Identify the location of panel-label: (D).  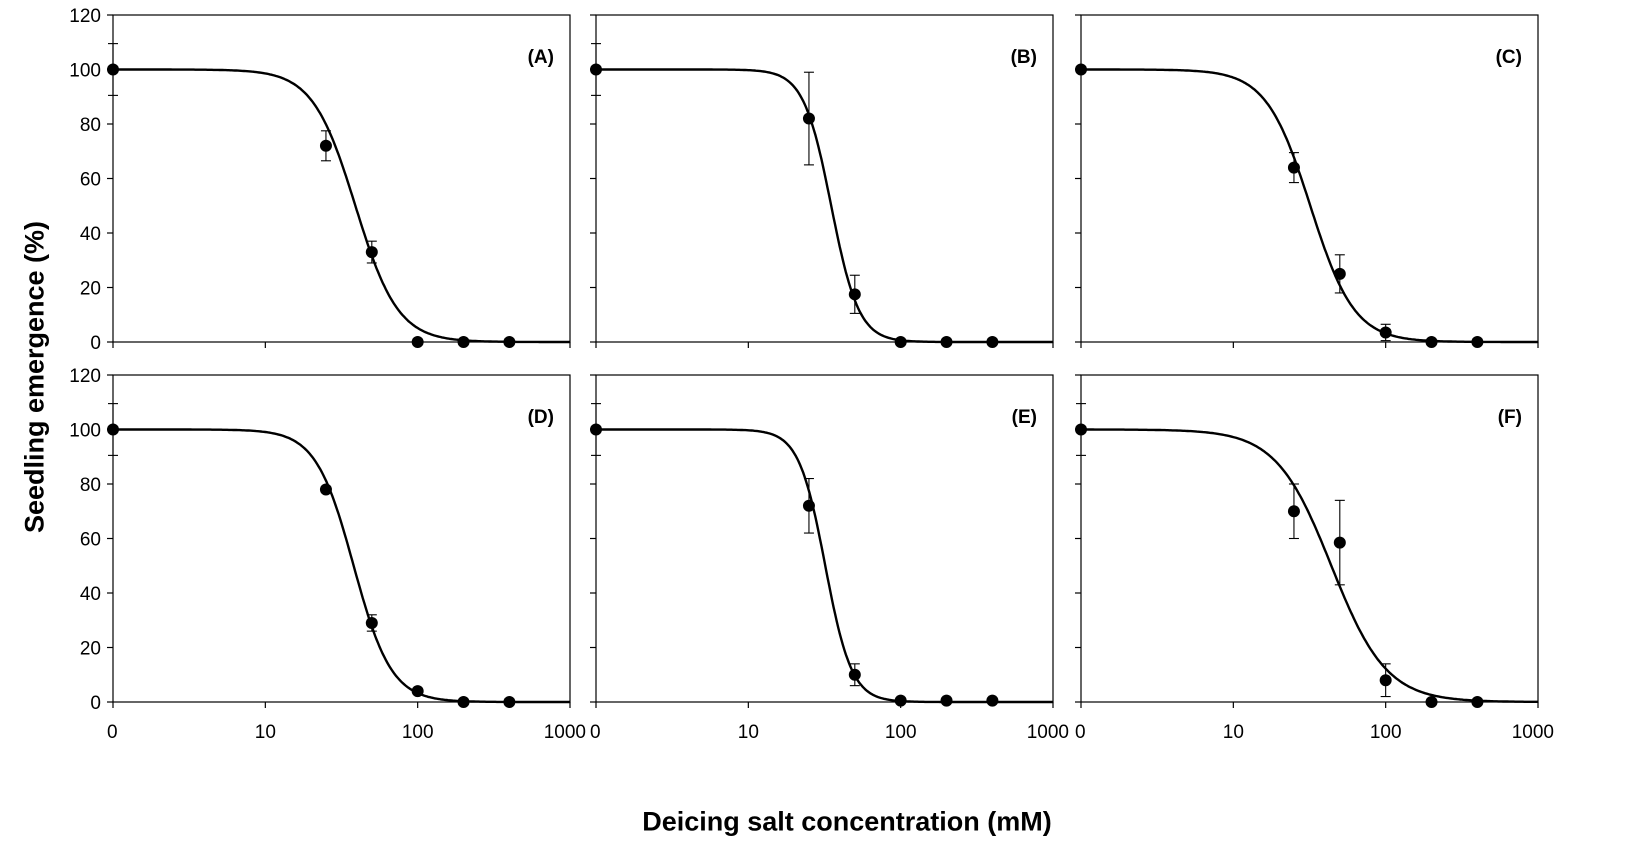
(541, 417).